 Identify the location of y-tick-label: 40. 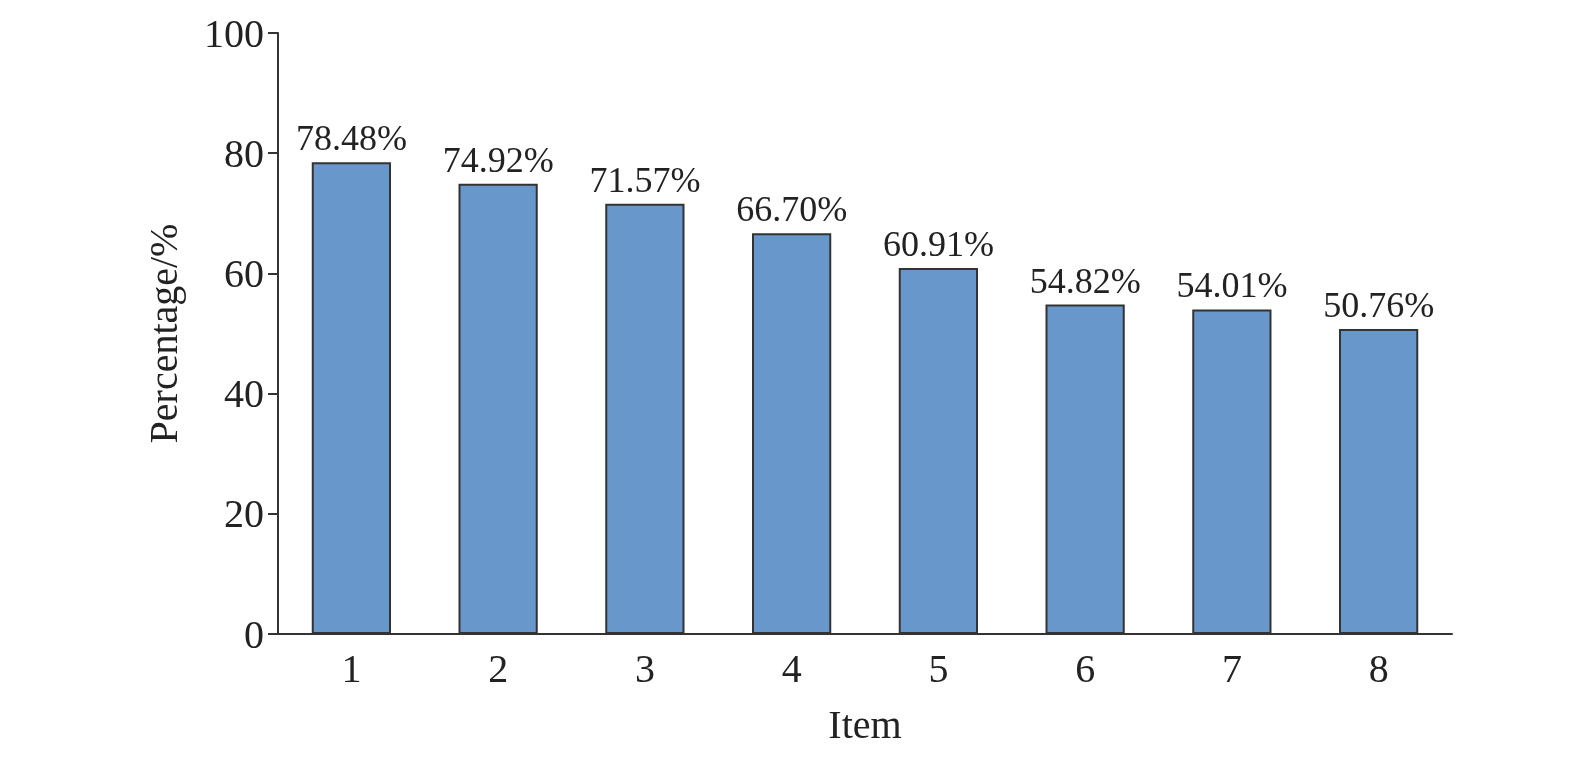
(244, 394).